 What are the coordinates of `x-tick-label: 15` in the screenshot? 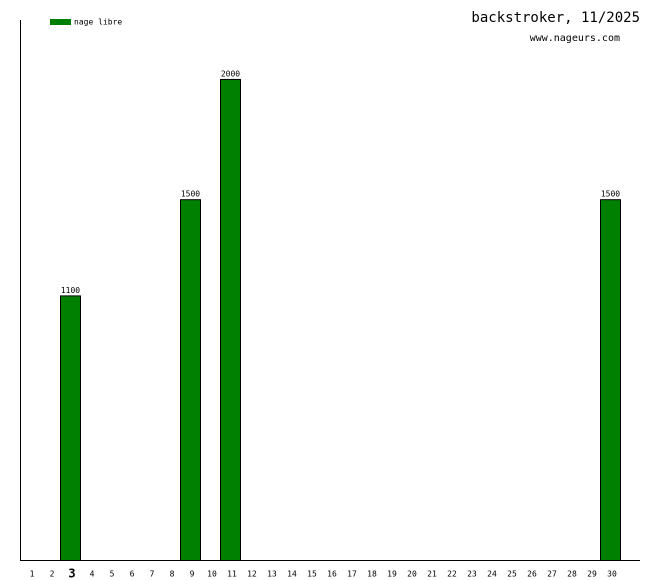 It's located at (312, 574).